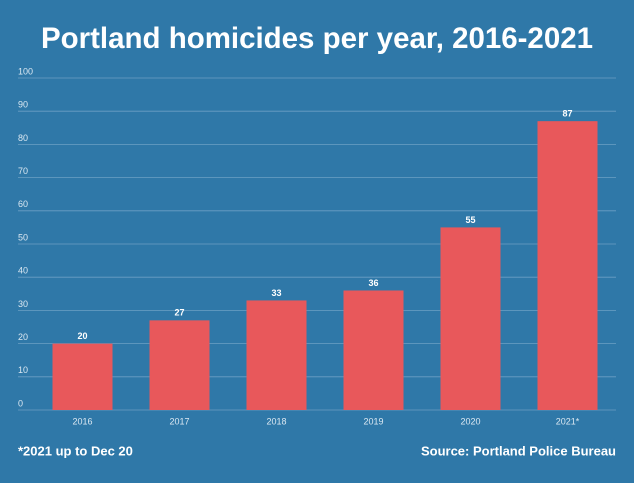 This screenshot has width=634, height=483. I want to click on x-tick-label: 2020, so click(470, 421).